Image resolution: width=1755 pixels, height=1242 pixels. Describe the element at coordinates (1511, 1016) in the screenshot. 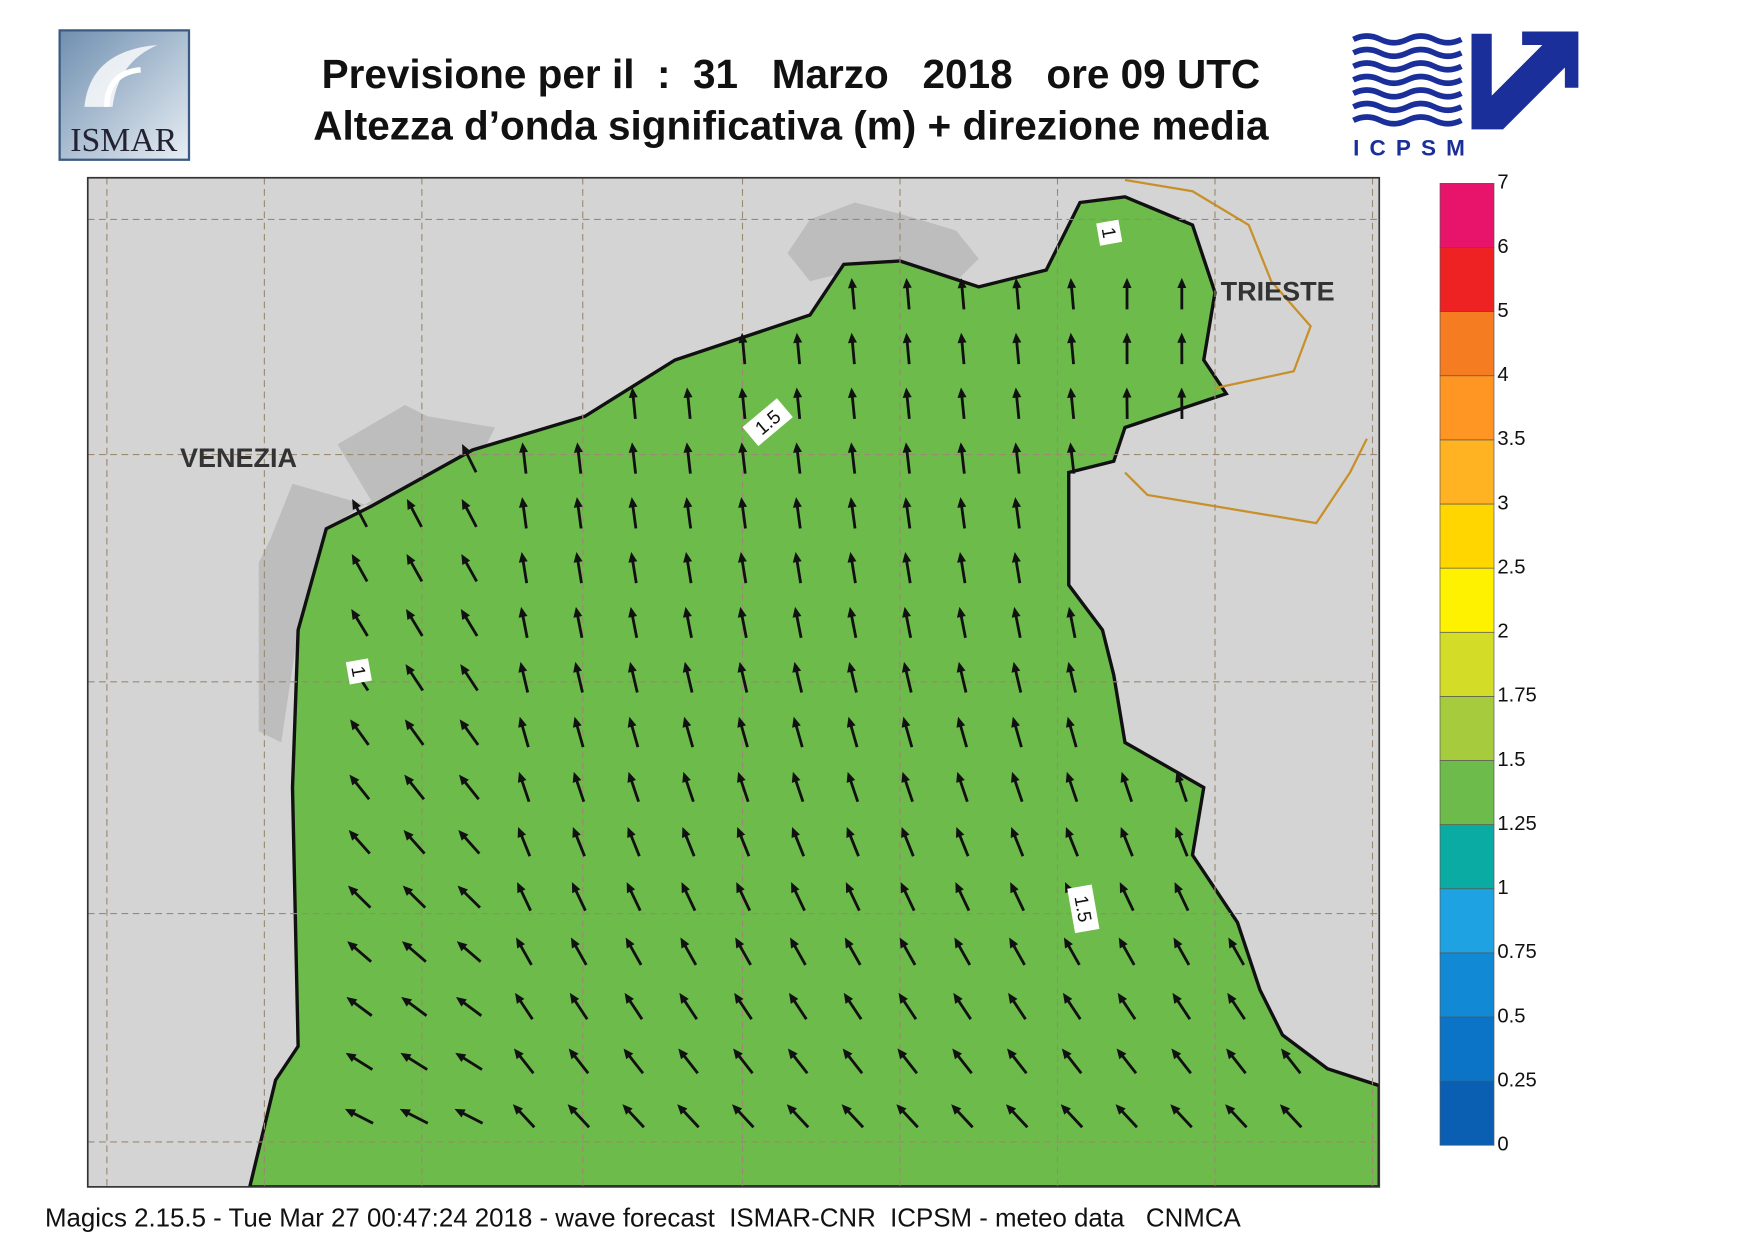

I see `colorbar-label: 0.5` at that location.